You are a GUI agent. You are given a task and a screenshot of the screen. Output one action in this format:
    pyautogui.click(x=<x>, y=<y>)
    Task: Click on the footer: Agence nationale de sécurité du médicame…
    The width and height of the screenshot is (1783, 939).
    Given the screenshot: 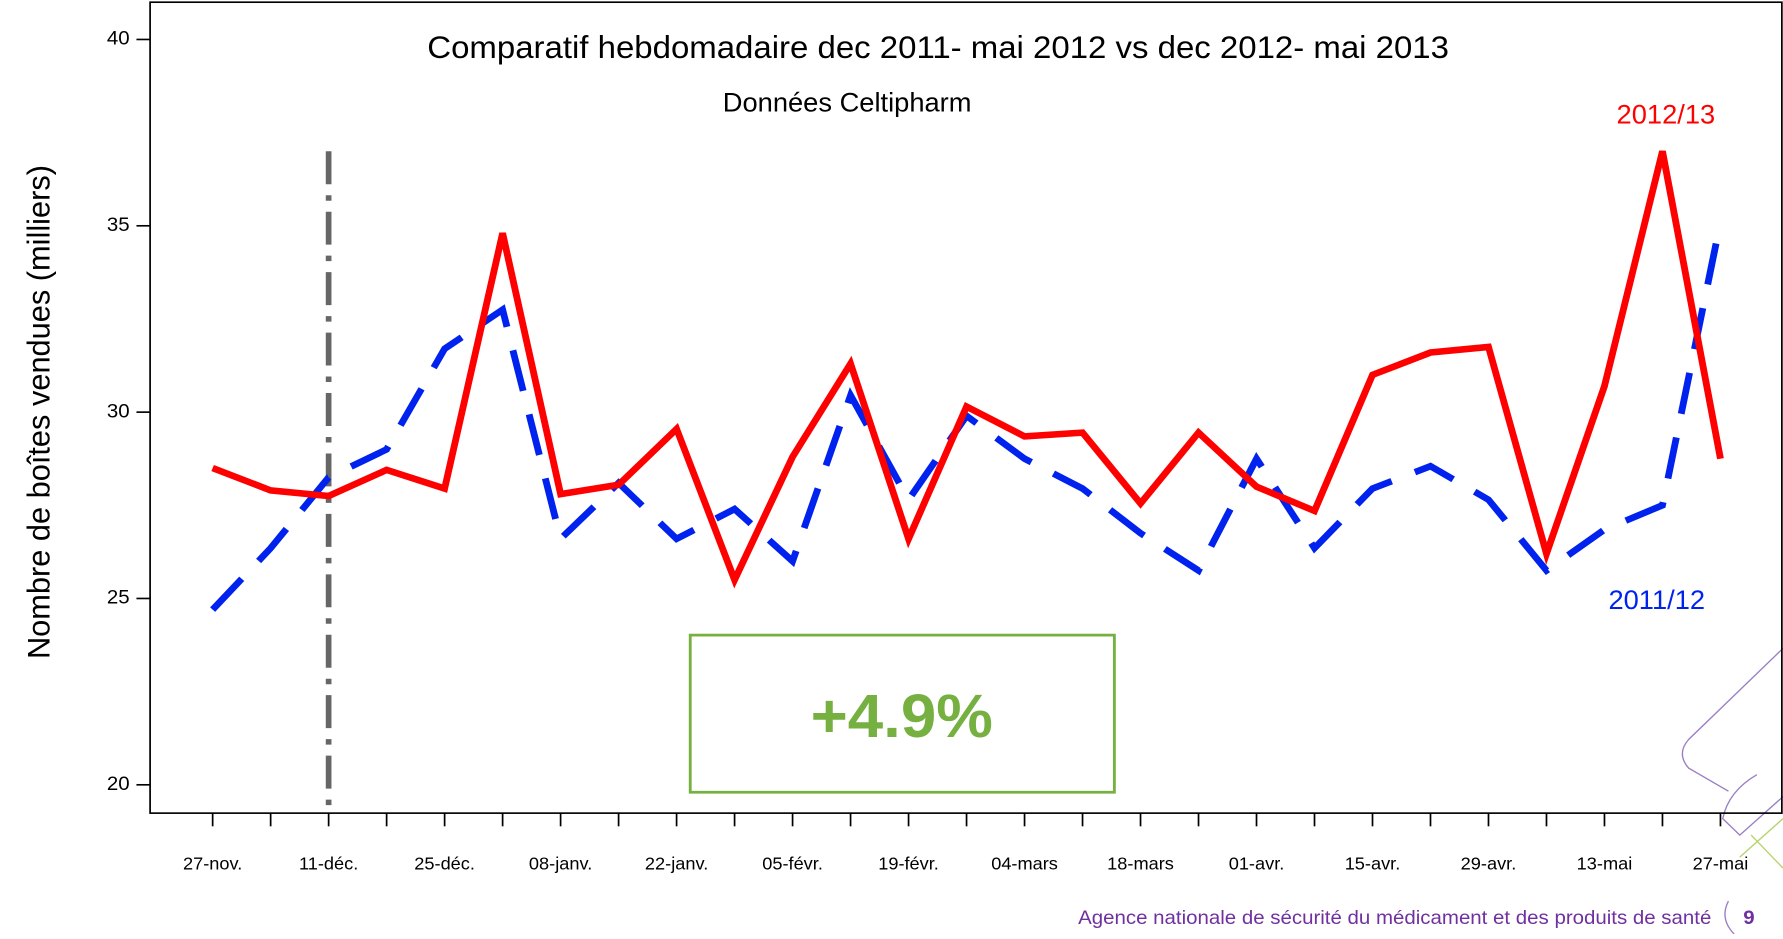 What is the action you would take?
    pyautogui.click(x=1394, y=918)
    